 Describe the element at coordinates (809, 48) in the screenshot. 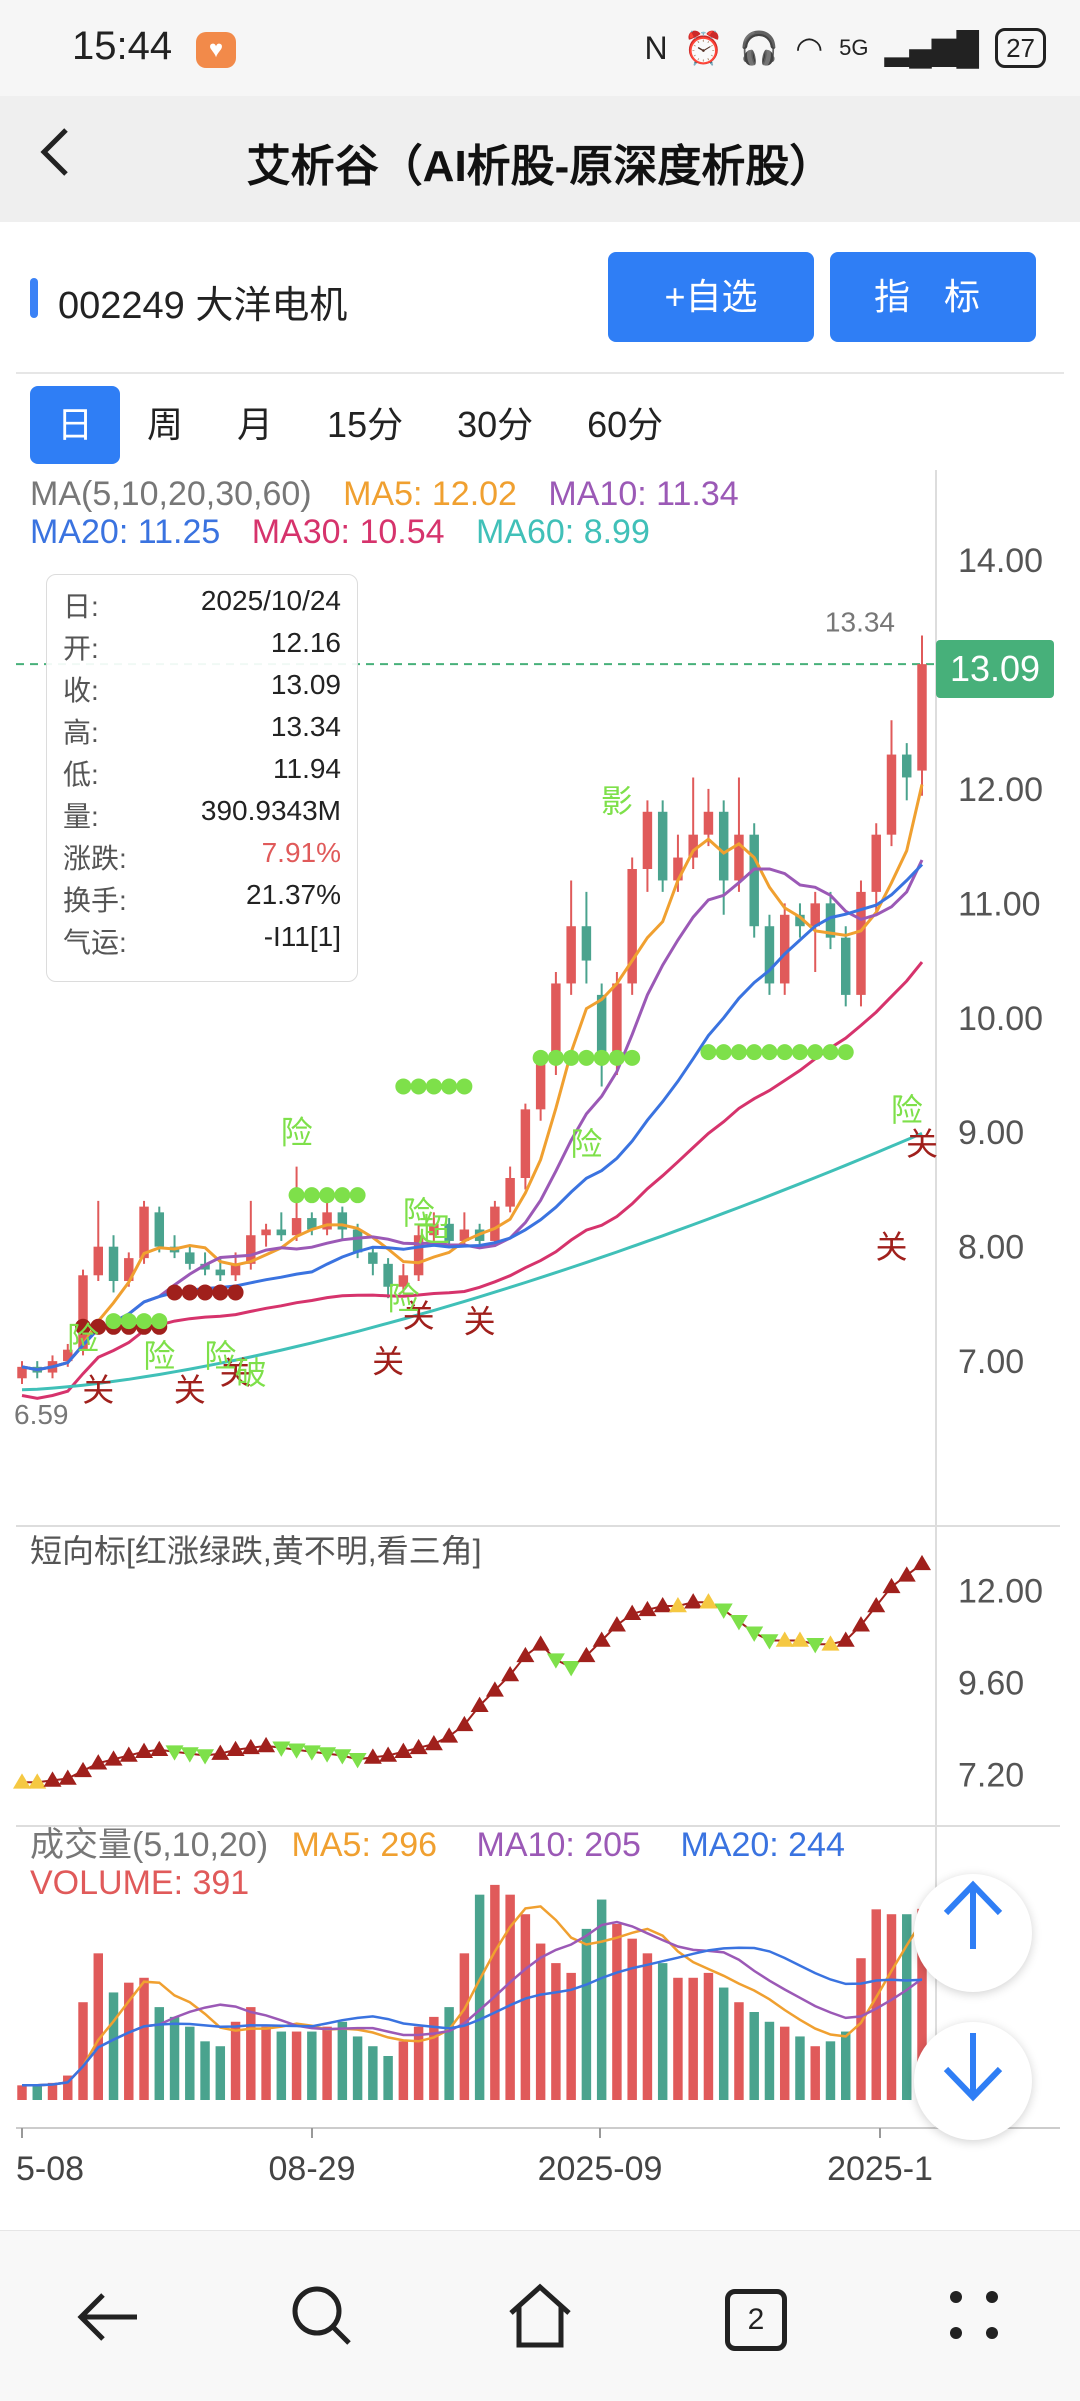

I see `wifi-icon: ◠` at that location.